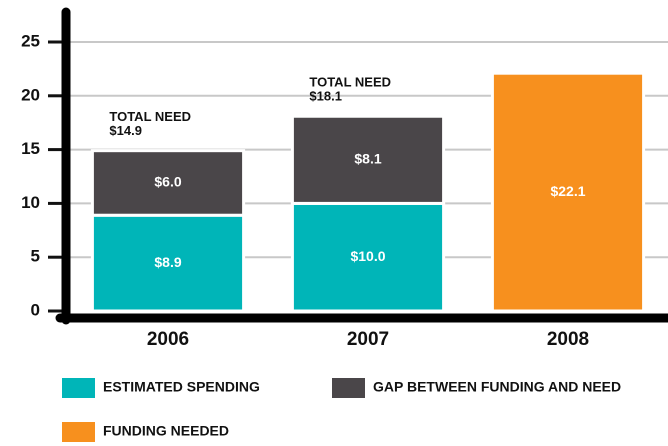 This screenshot has width=668, height=446. What do you see at coordinates (166, 431) in the screenshot?
I see `legend-label: FUNDING NEEDED` at bounding box center [166, 431].